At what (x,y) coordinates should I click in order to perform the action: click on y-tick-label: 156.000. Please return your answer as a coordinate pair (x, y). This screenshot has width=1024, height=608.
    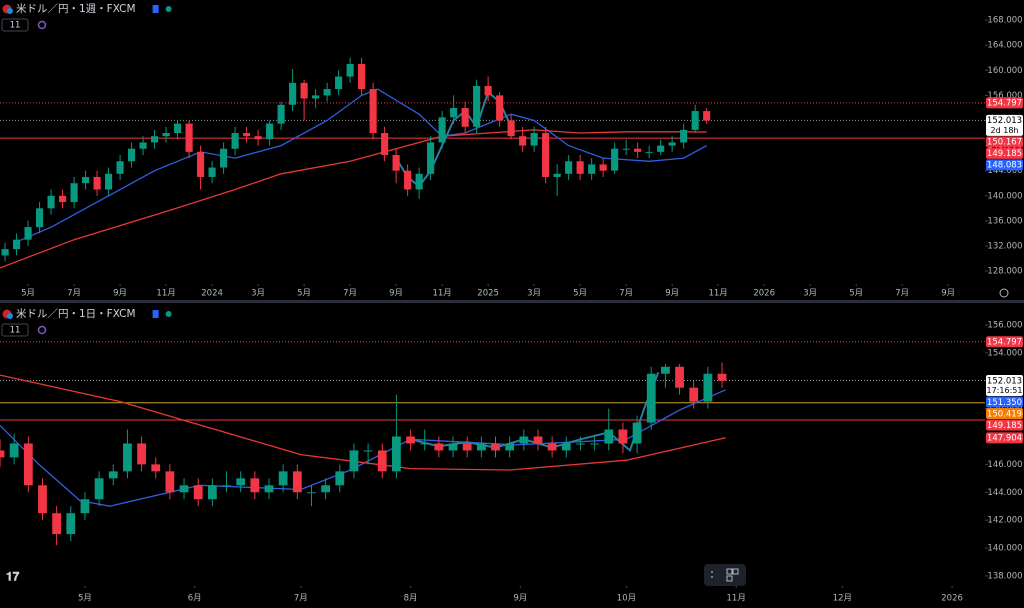
    Looking at the image, I should click on (1004, 96).